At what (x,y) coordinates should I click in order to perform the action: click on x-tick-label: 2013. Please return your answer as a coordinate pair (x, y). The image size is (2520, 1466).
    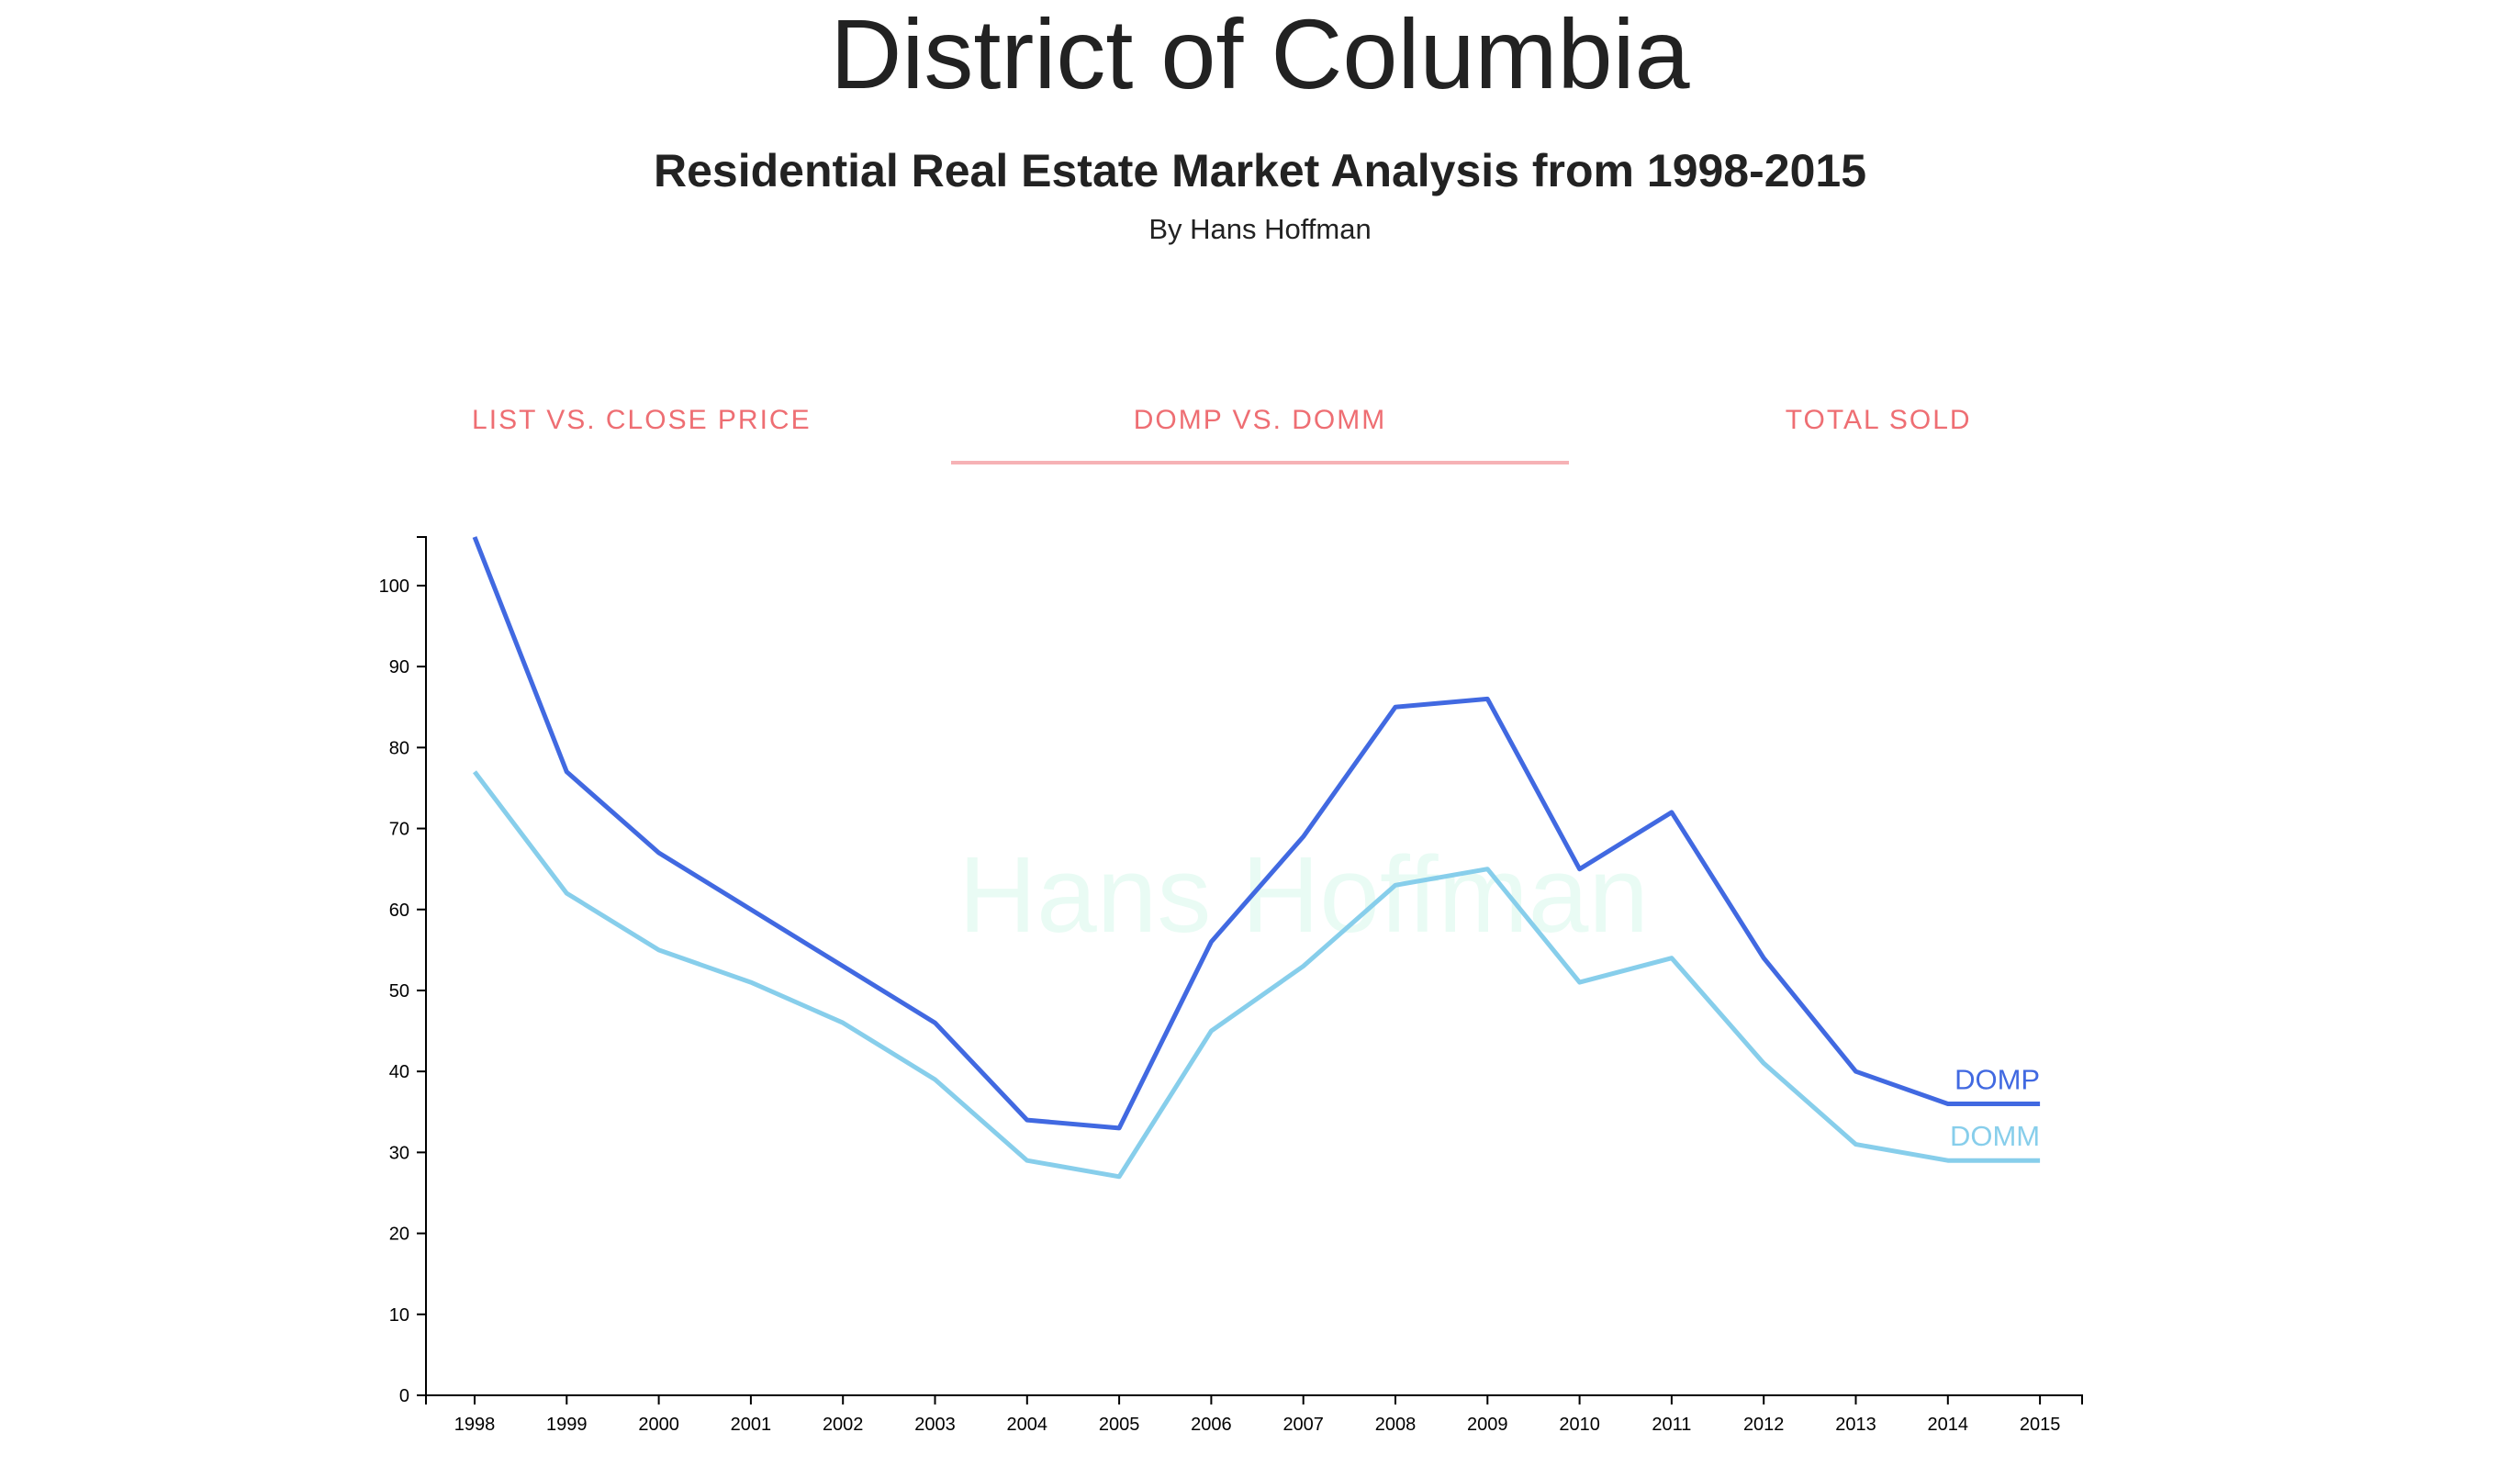
    Looking at the image, I should click on (1855, 1425).